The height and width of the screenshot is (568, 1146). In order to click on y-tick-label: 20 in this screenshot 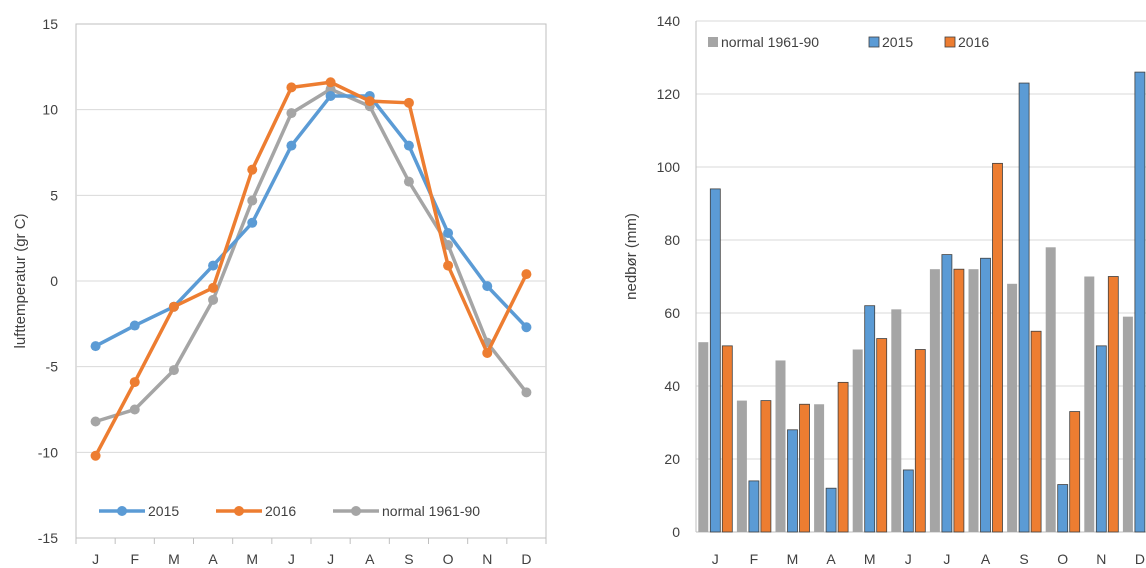, I will do `click(672, 459)`.